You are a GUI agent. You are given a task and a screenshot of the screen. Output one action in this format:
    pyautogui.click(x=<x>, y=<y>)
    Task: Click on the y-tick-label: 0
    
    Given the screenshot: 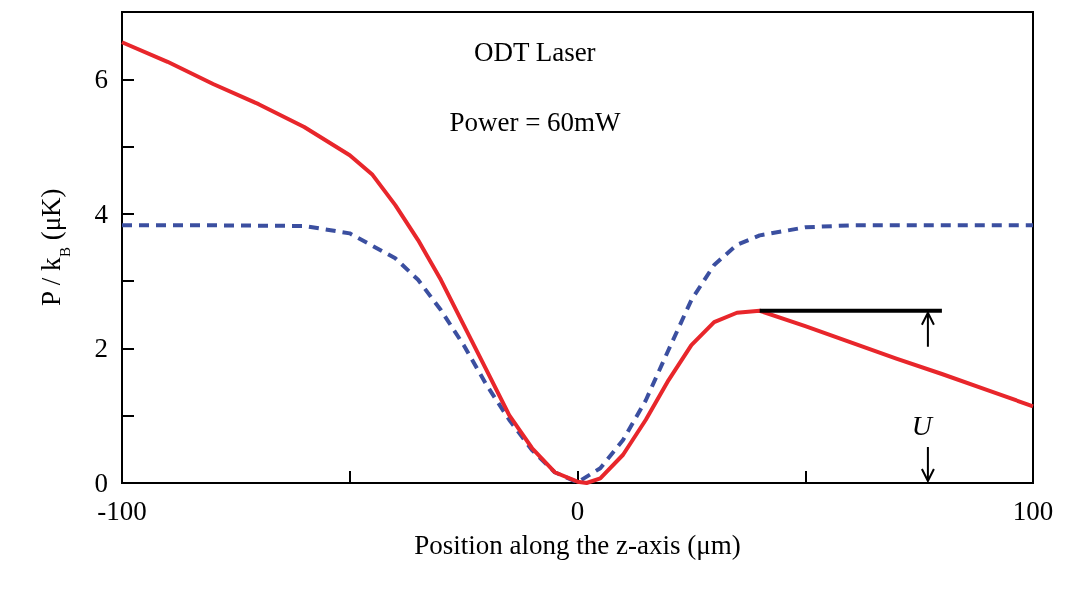 What is the action you would take?
    pyautogui.click(x=101, y=483)
    